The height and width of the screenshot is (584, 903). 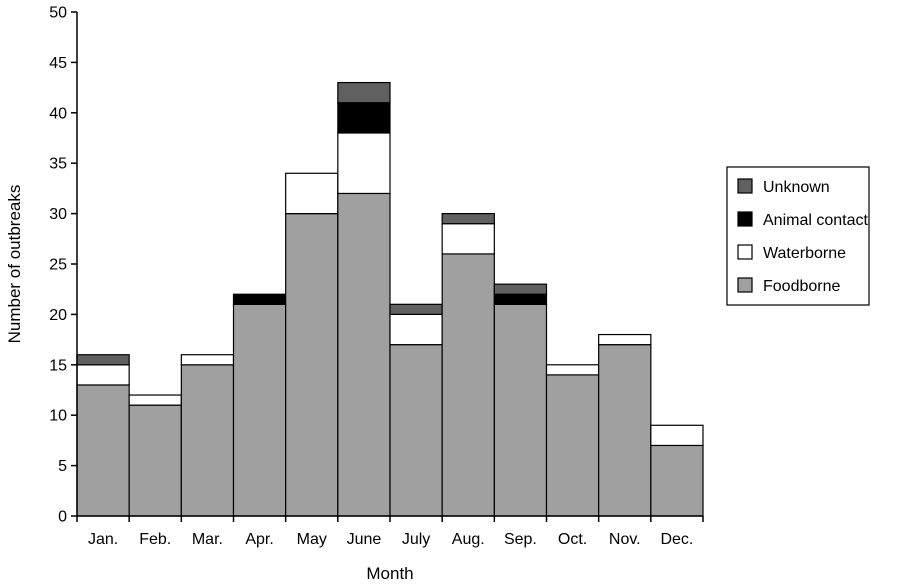 What do you see at coordinates (58, 113) in the screenshot?
I see `y-tick-label: 40` at bounding box center [58, 113].